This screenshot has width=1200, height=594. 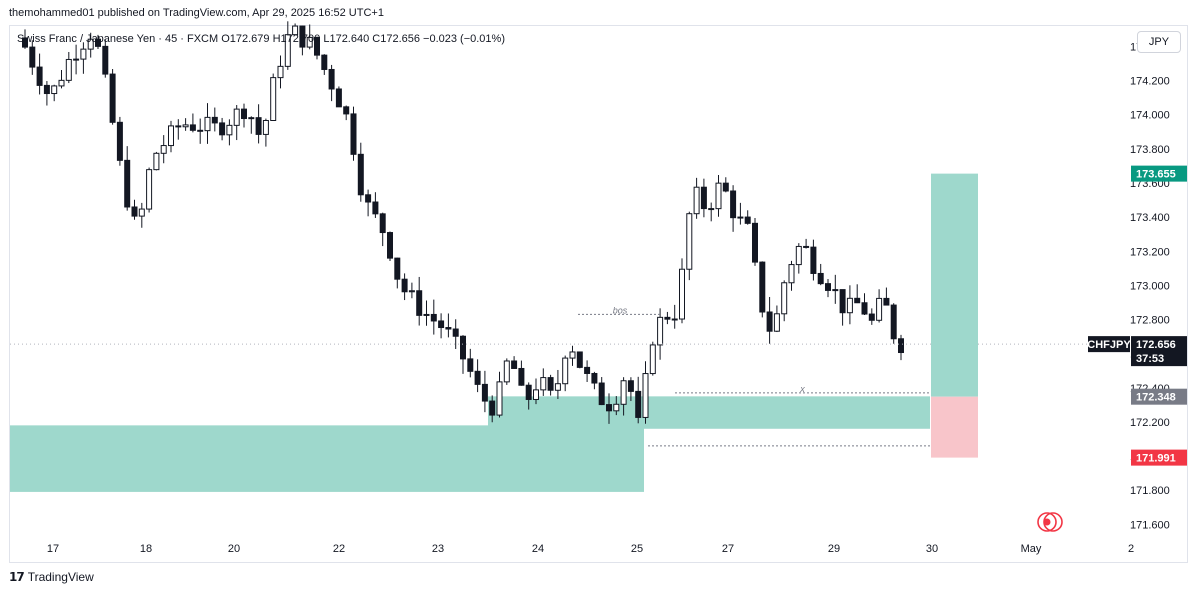 What do you see at coordinates (1159, 396) in the screenshot?
I see `entry-price-tag-bg` at bounding box center [1159, 396].